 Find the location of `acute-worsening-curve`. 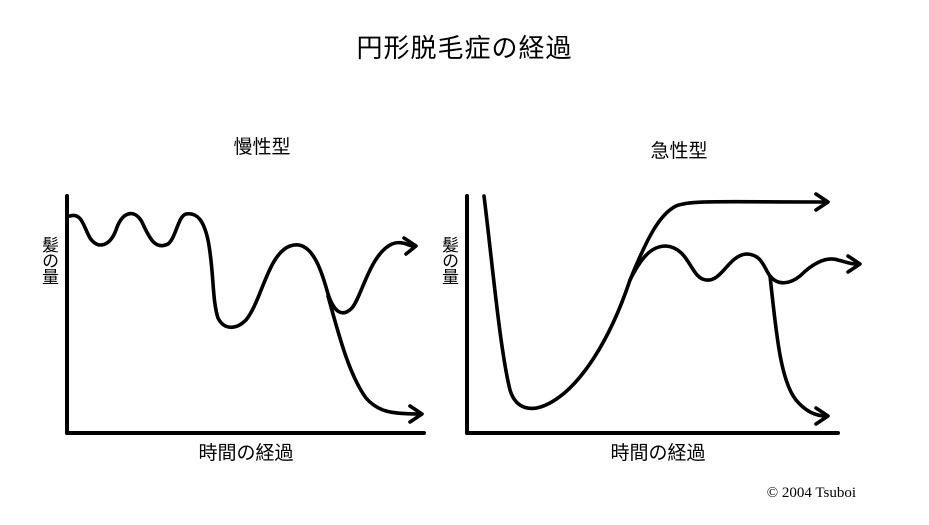

acute-worsening-curve is located at coordinates (798, 346).